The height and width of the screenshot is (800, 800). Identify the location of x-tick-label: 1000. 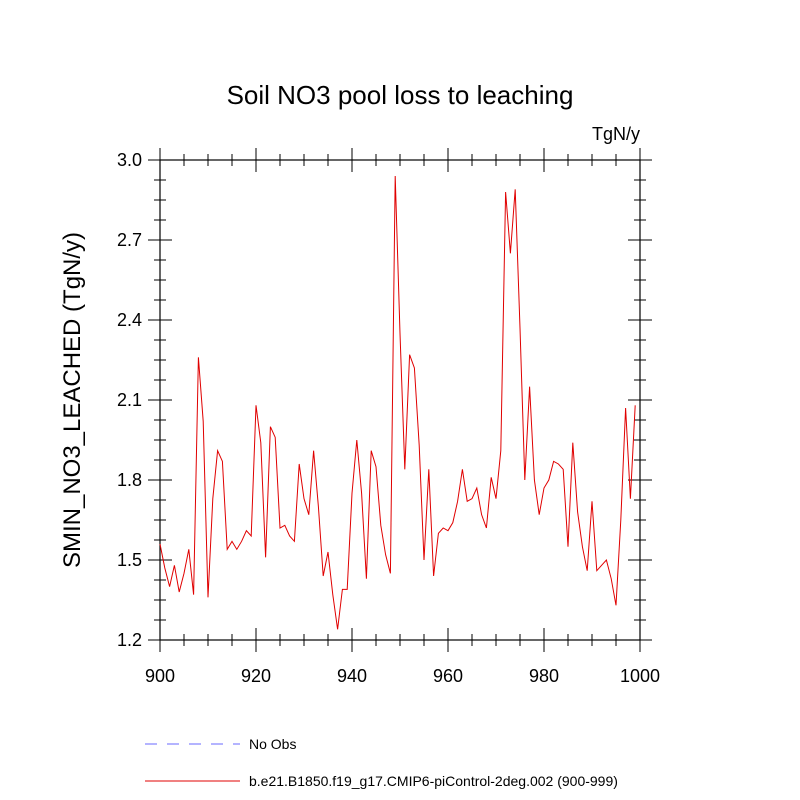
(640, 676).